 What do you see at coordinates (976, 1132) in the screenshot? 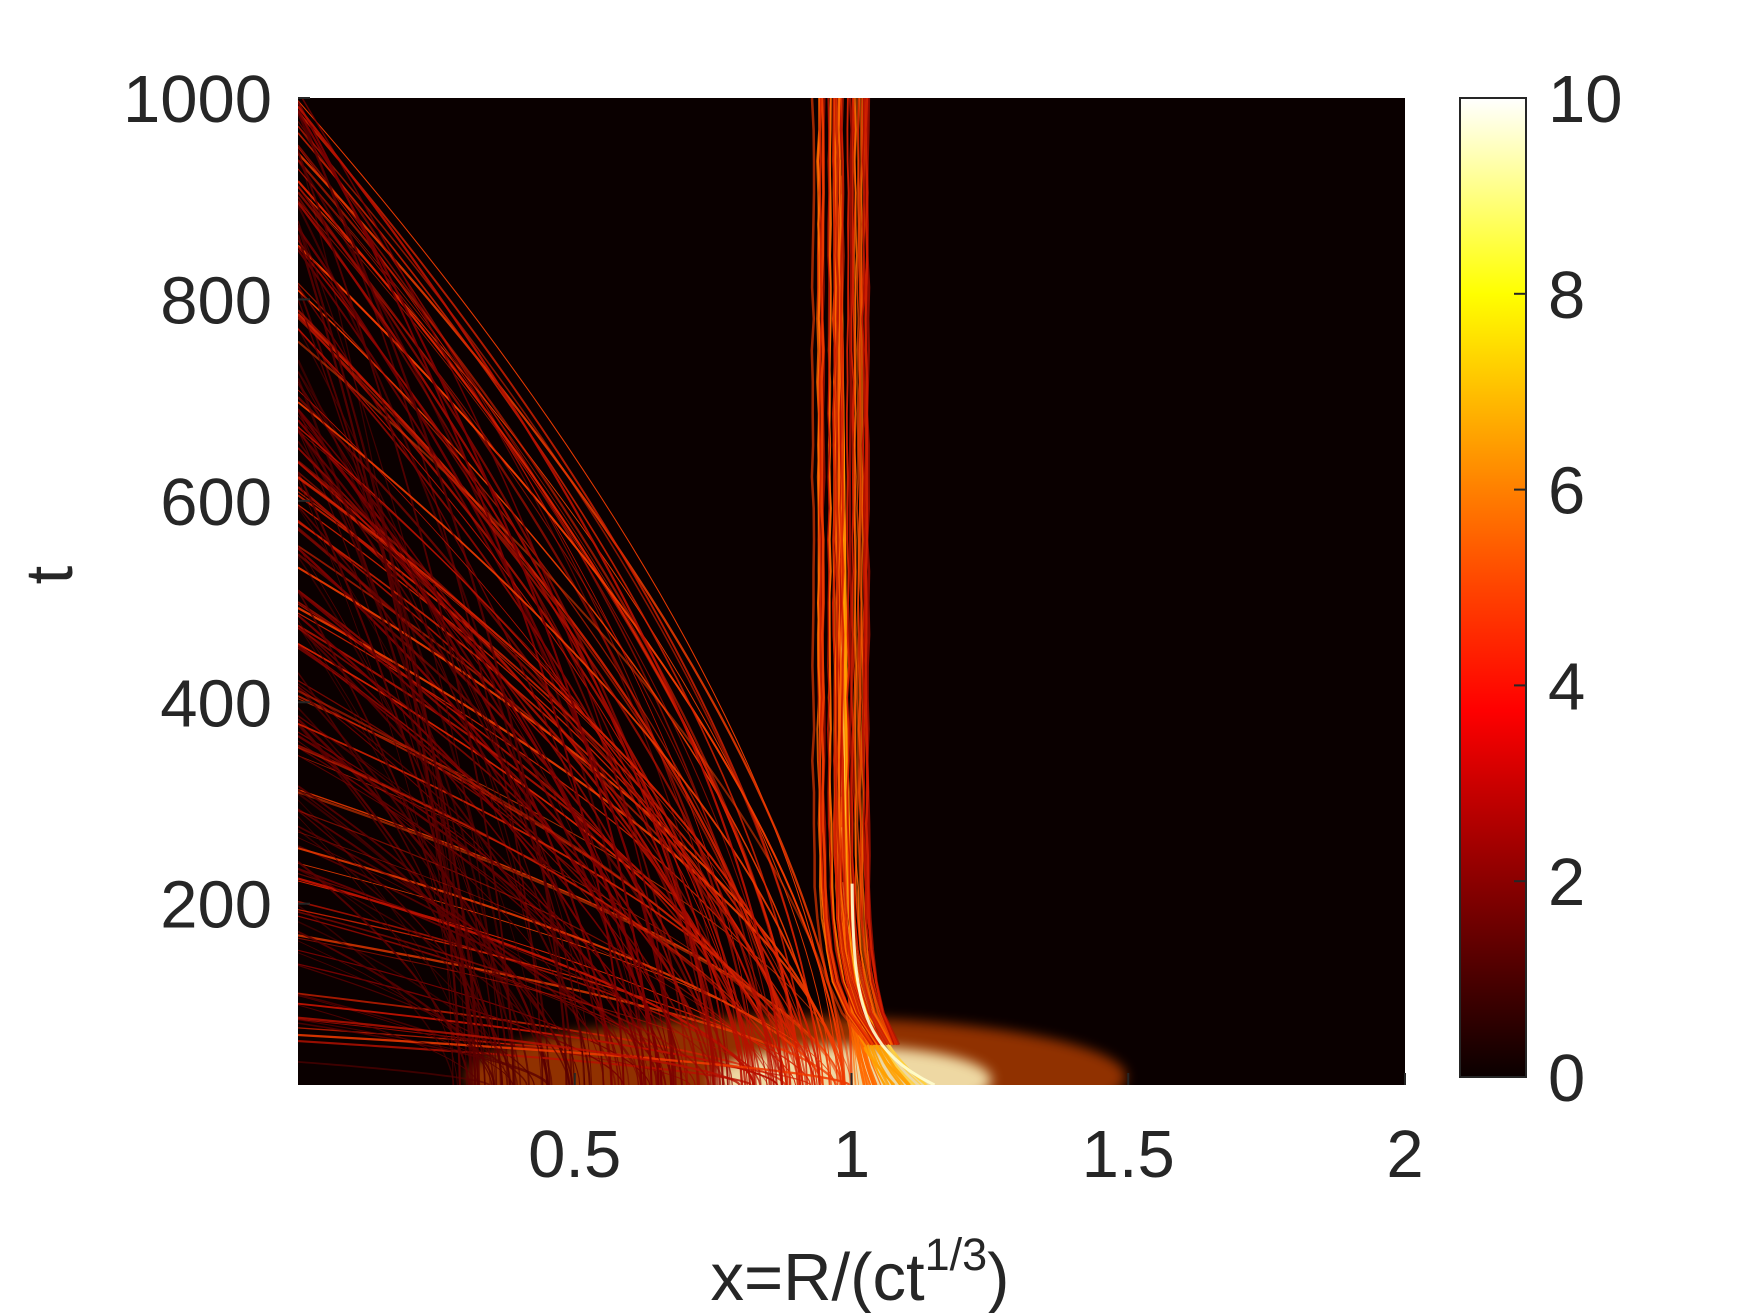
I see `x-axis-ticks: 0.5 1 1.5 2` at bounding box center [976, 1132].